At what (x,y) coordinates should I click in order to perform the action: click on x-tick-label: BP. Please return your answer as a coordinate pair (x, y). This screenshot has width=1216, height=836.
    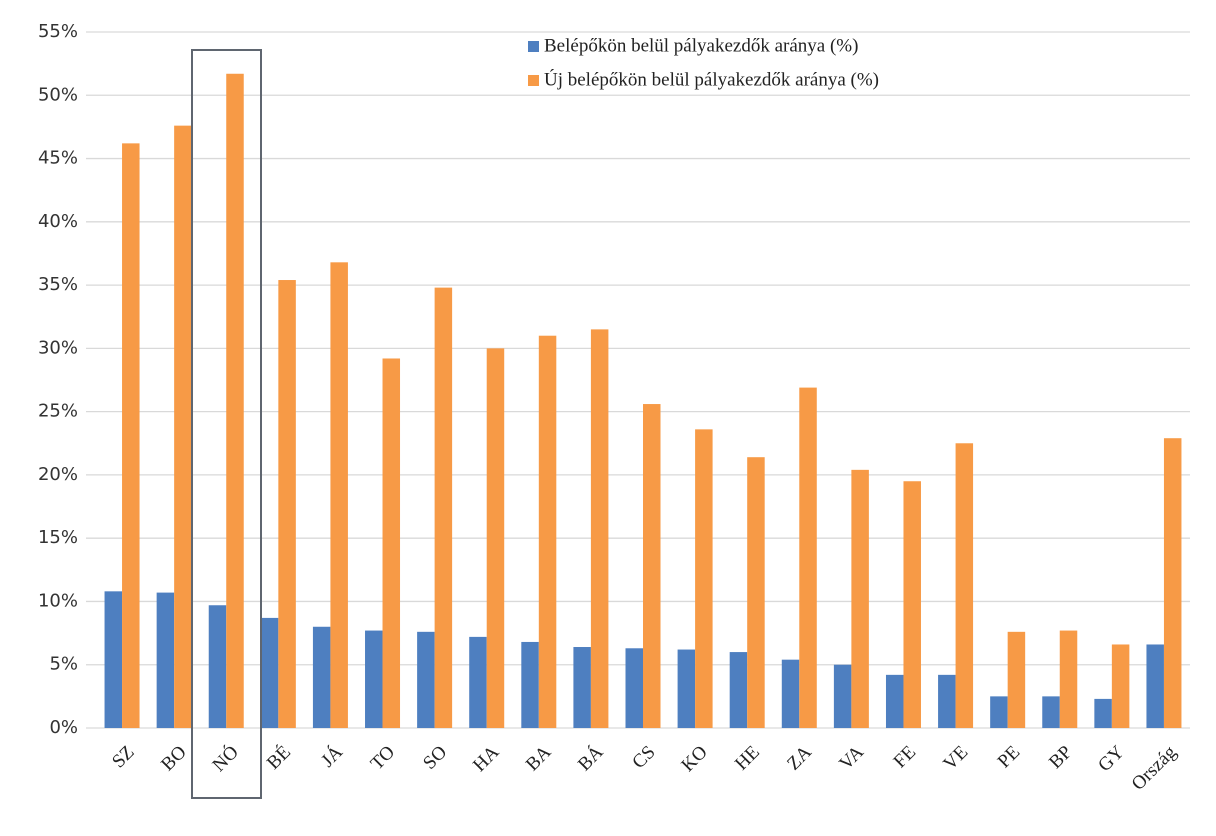
    Looking at the image, I should click on (1060, 757).